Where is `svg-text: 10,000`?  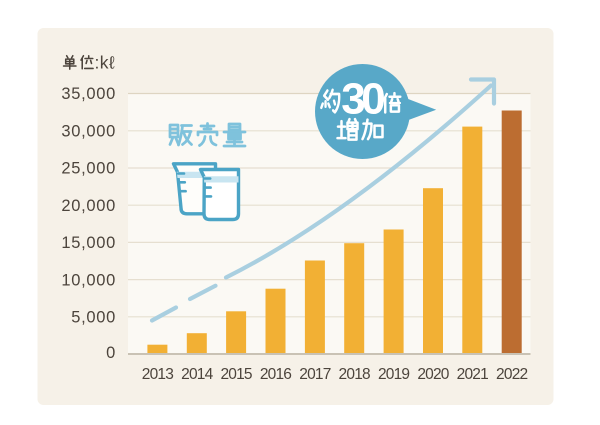 svg-text: 10,000 is located at coordinates (88, 280).